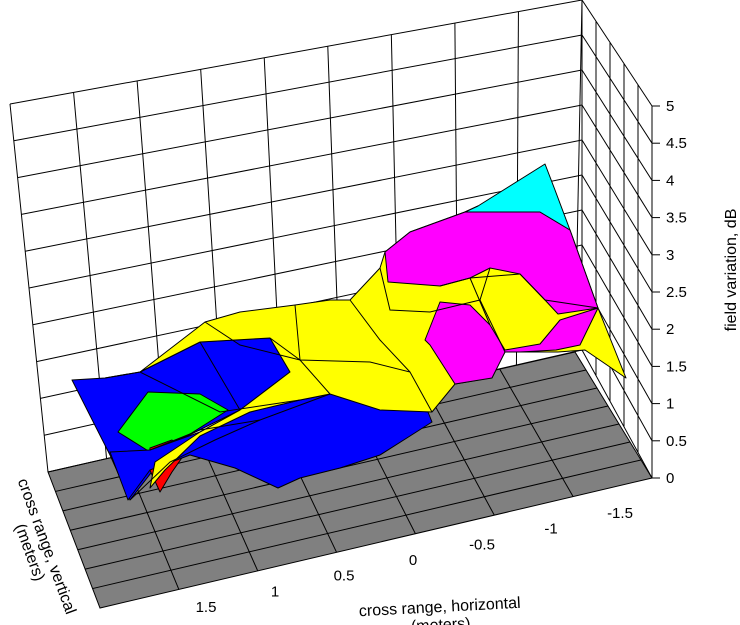 The width and height of the screenshot is (740, 625). Describe the element at coordinates (676, 218) in the screenshot. I see `z-tick-label: 3.5` at that location.